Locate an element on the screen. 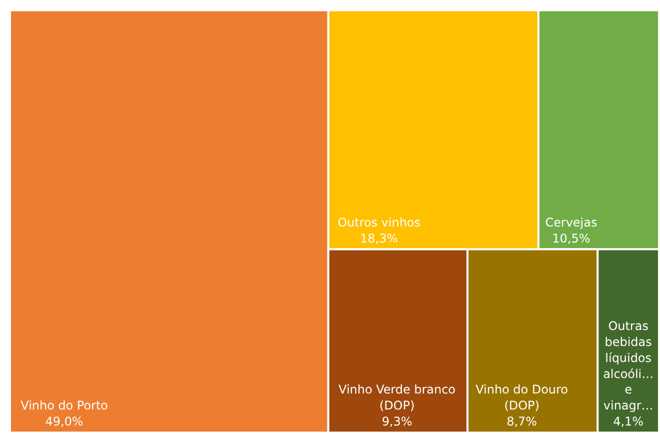 The image size is (660, 433). data-label: 10,5% is located at coordinates (571, 238).